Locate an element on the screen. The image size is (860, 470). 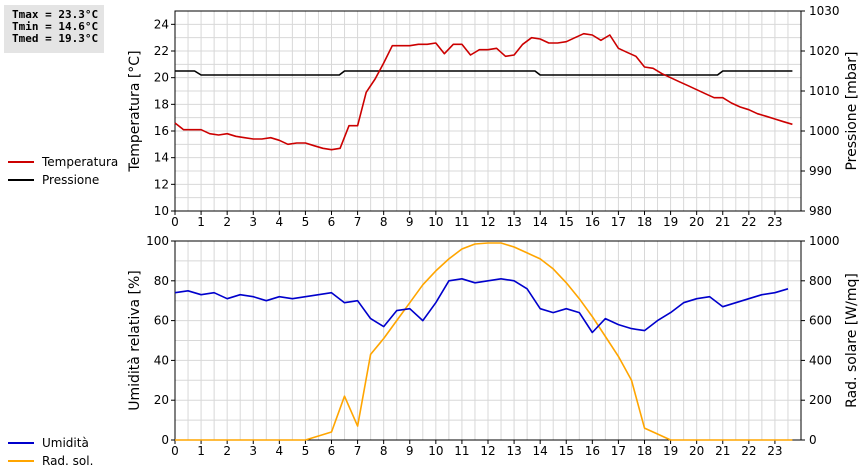
y-right-tick-label: 990 is located at coordinates (820, 171).